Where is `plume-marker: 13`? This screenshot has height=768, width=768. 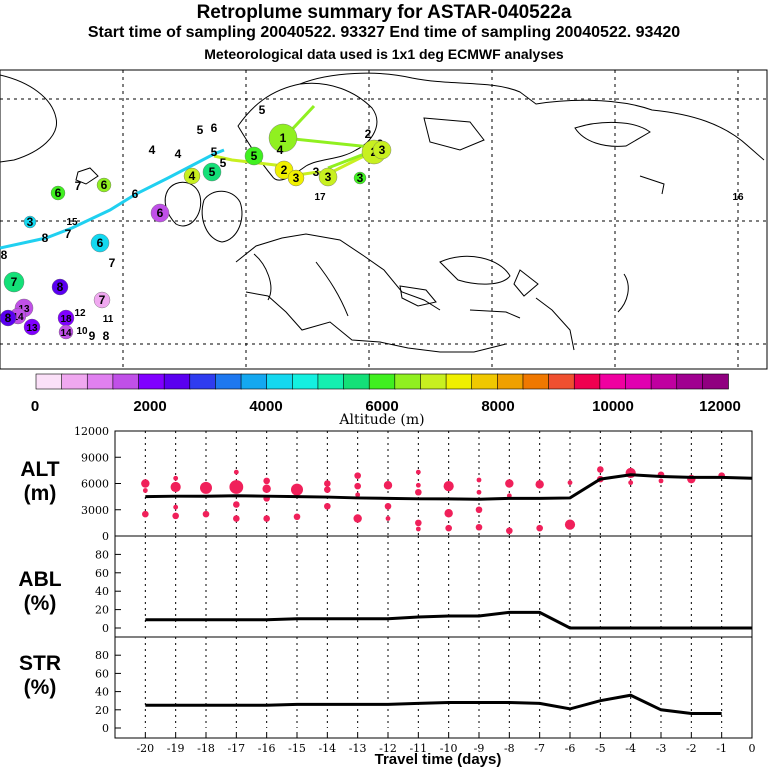 plume-marker: 13 is located at coordinates (32, 327).